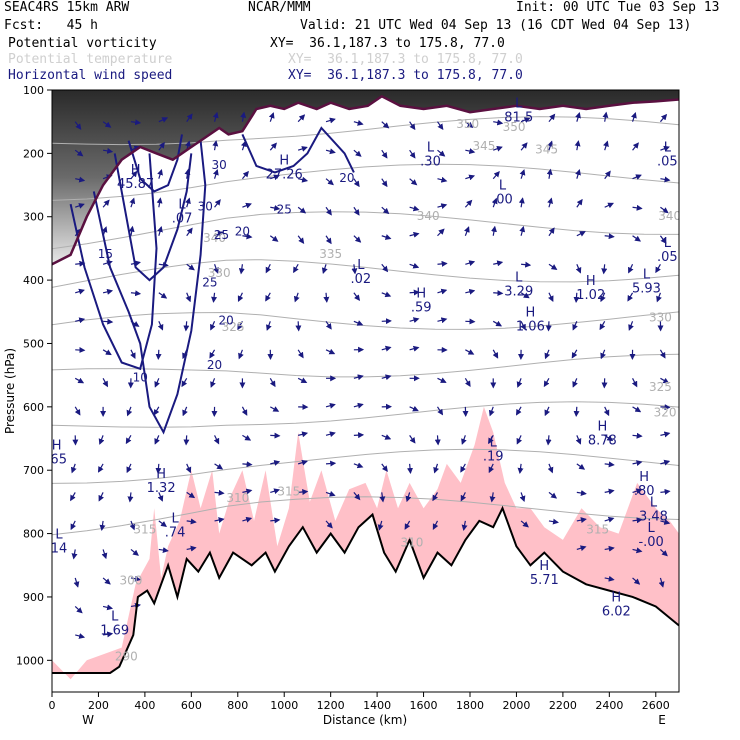 The width and height of the screenshot is (740, 740). Describe the element at coordinates (82, 43) in the screenshot. I see `field-name-pv: Potential vorticity` at that location.